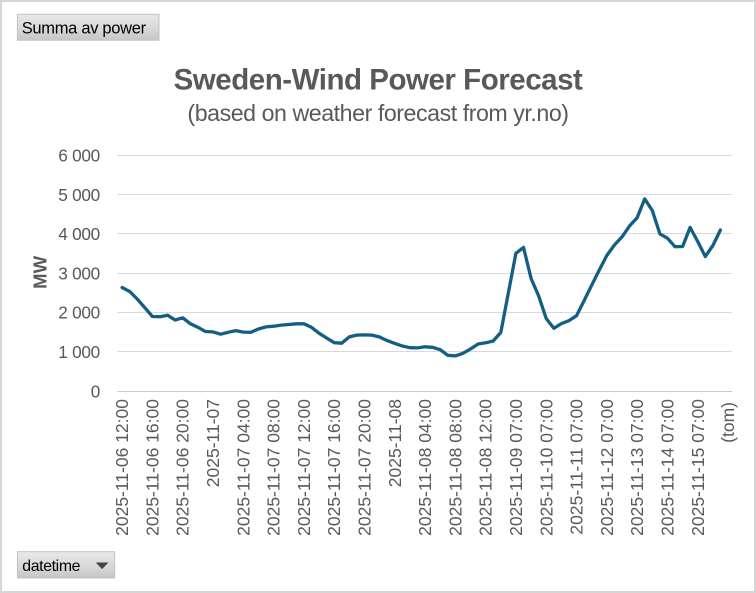 This screenshot has width=756, height=593. Describe the element at coordinates (79, 195) in the screenshot. I see `svg-text: 5 000` at that location.